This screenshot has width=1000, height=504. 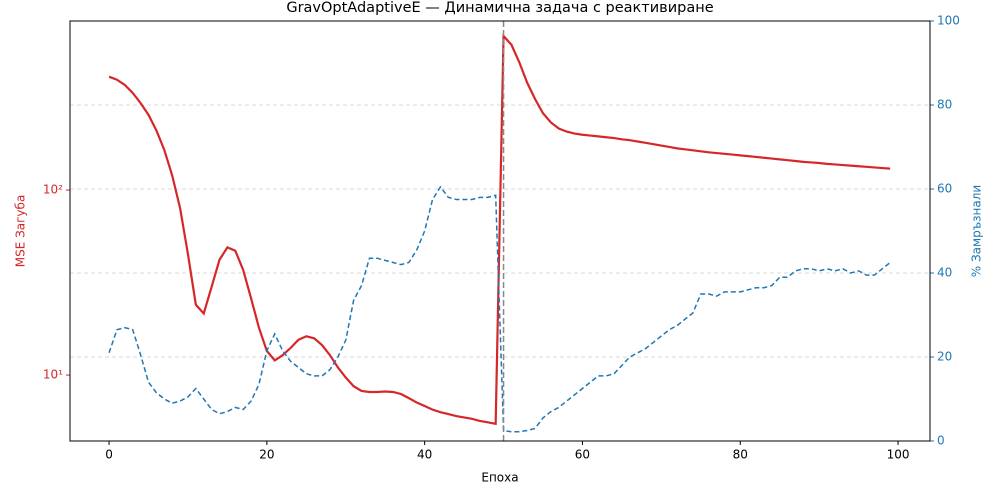 What do you see at coordinates (53, 190) in the screenshot?
I see `y-tick-label: 10²` at bounding box center [53, 190].